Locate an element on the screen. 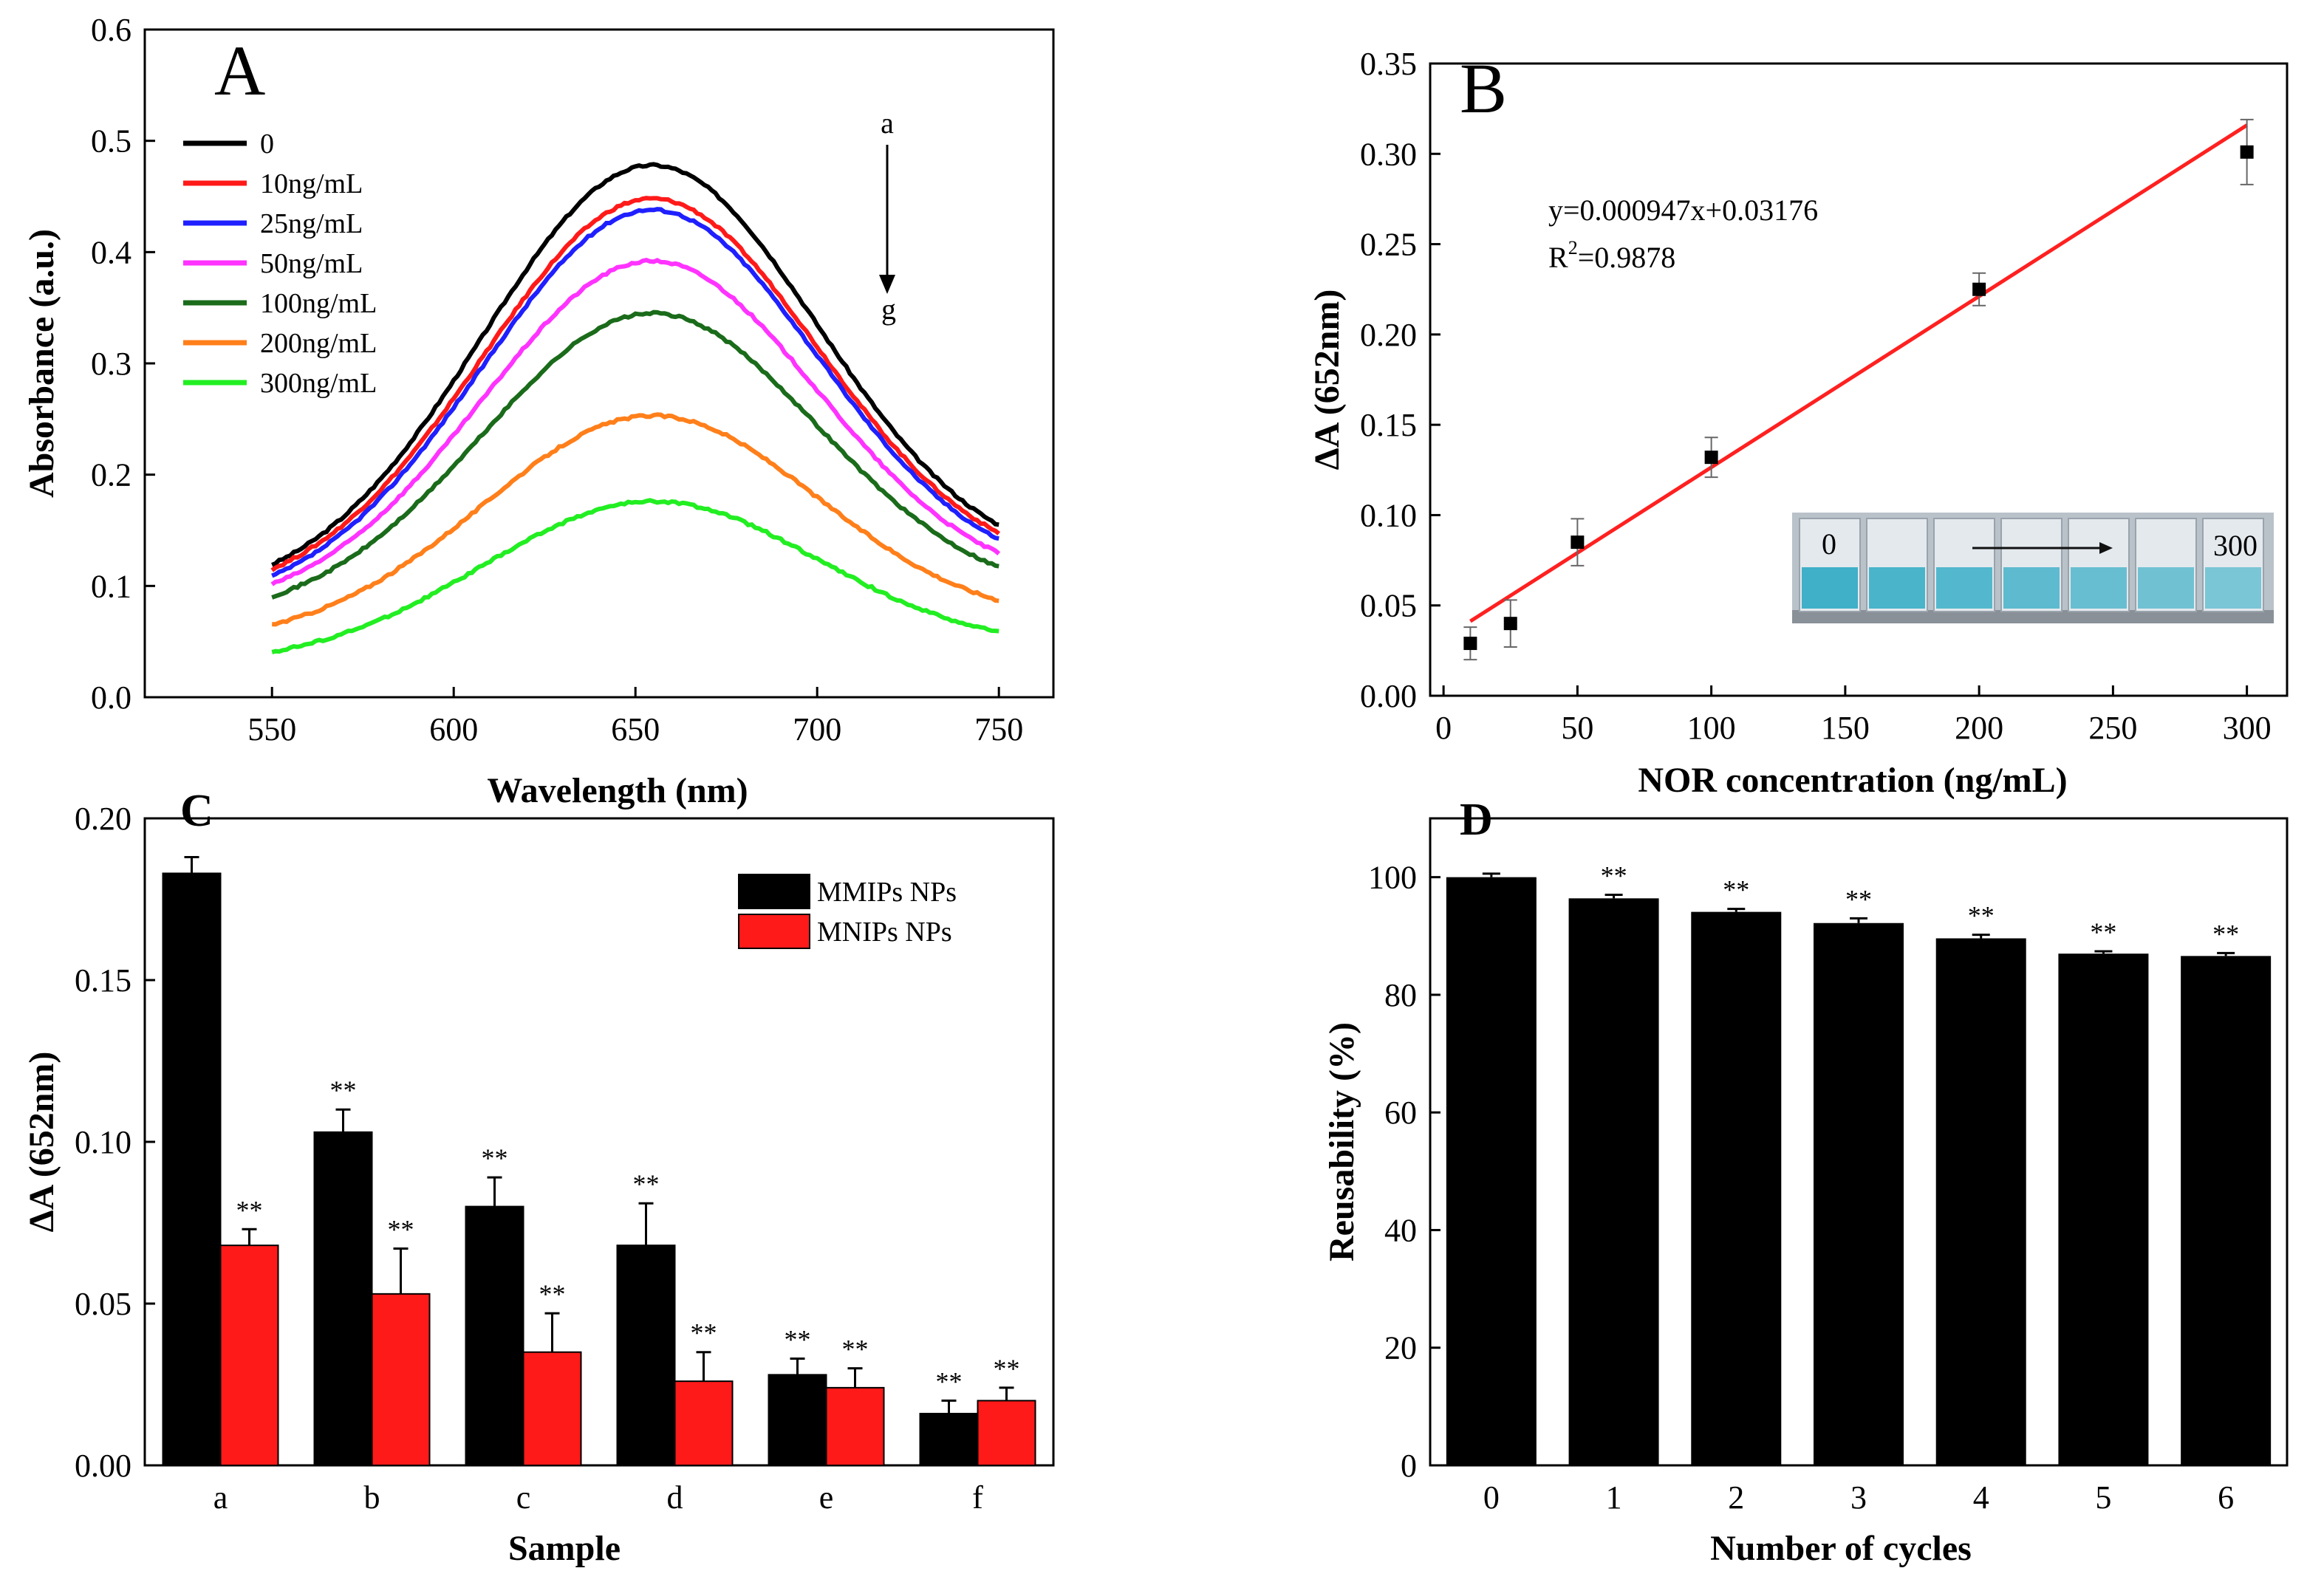 This screenshot has width=2324, height=1585. panel-d-x-tick-label: 4 is located at coordinates (1981, 1498).